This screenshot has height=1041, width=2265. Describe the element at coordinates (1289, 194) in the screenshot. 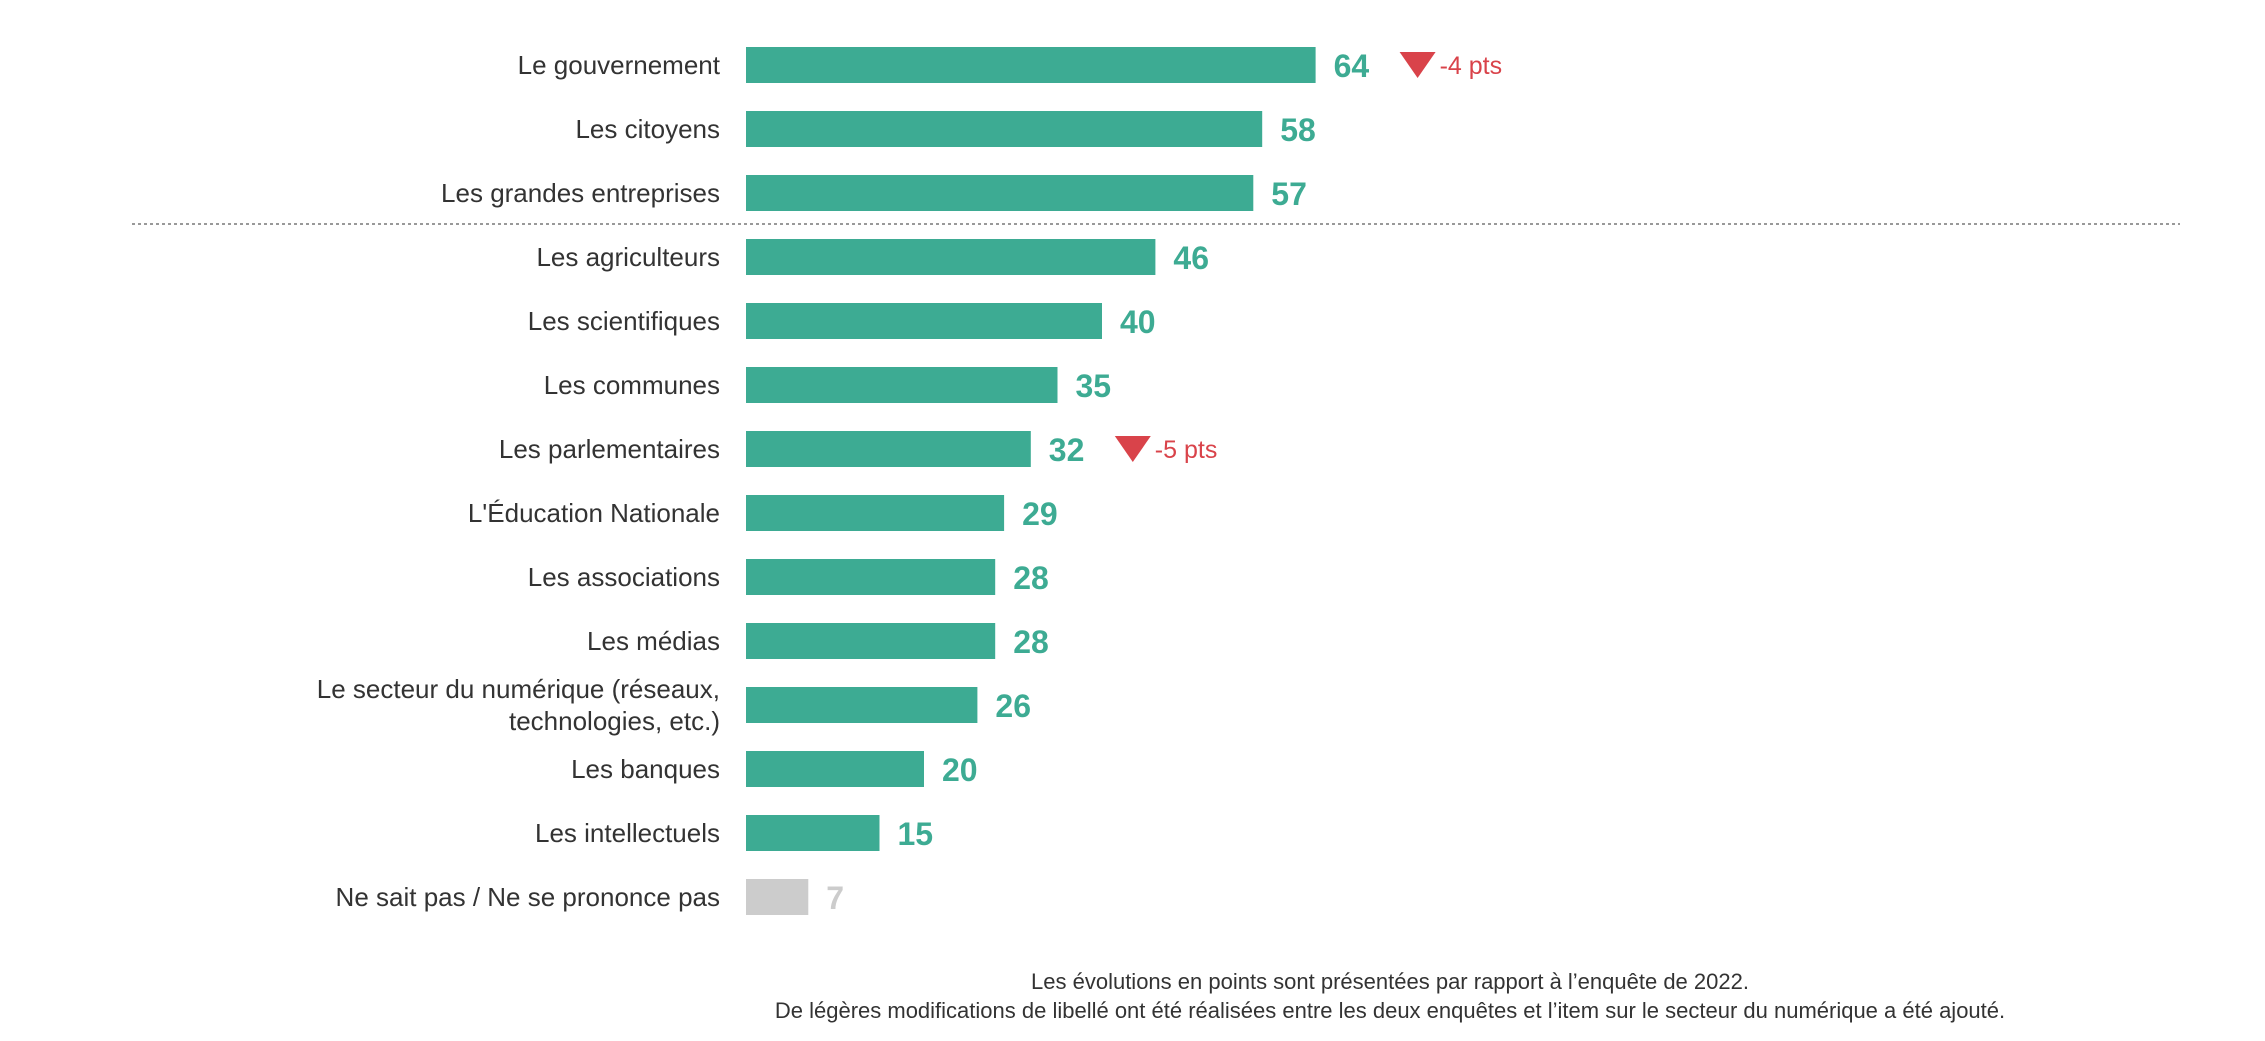

I see `value-label-2: 57` at that location.